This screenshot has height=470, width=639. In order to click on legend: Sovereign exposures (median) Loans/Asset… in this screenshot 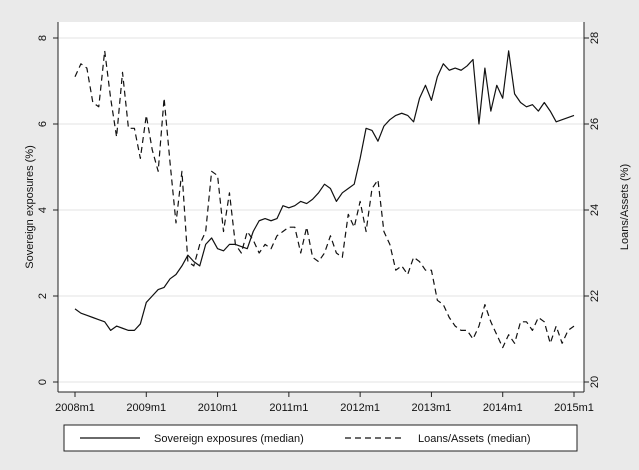, I will do `click(320, 438)`.